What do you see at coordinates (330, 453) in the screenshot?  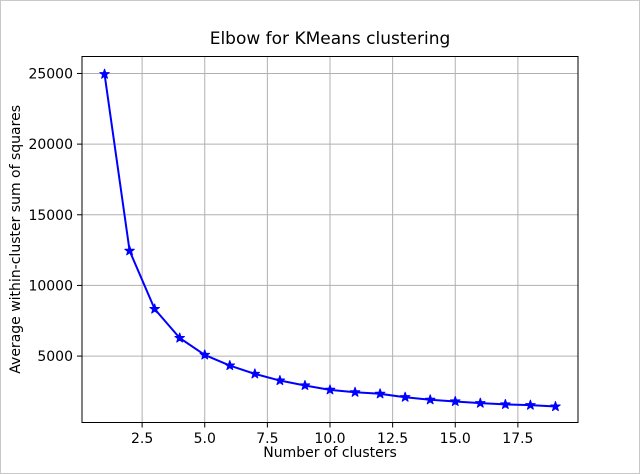 I see `x-axis-label: Number of clusters` at bounding box center [330, 453].